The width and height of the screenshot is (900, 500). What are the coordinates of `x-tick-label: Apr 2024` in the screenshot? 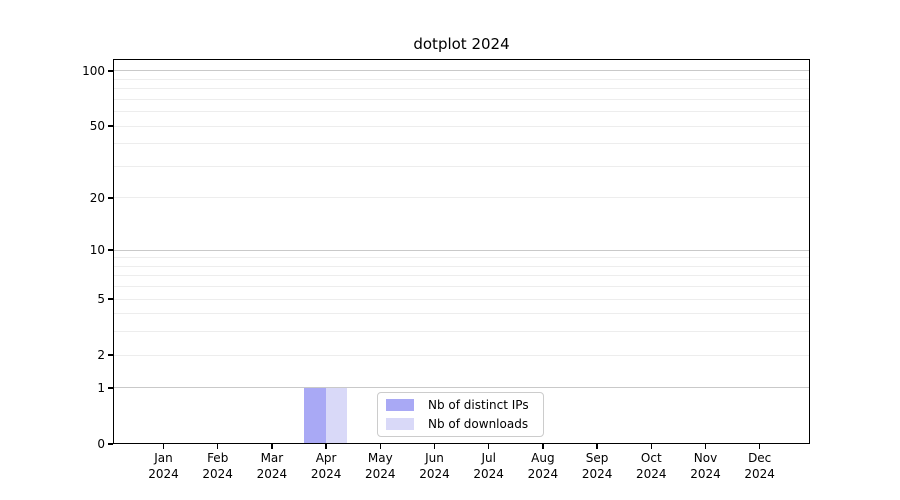 It's located at (326, 466).